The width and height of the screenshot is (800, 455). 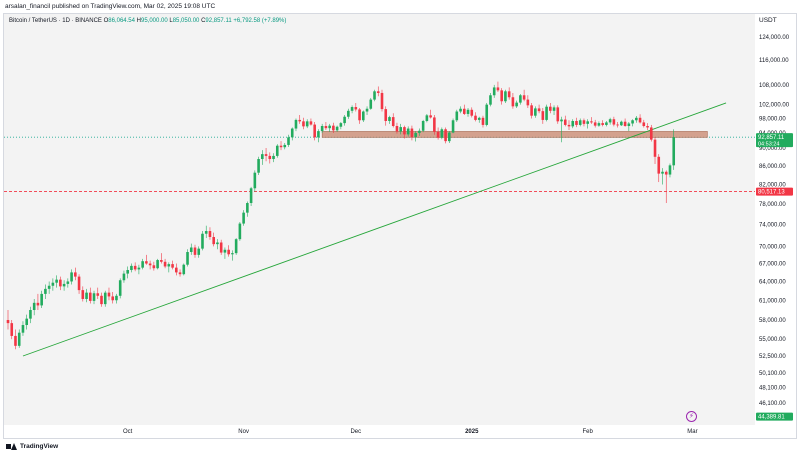 I want to click on time-label: 2025, so click(x=472, y=432).